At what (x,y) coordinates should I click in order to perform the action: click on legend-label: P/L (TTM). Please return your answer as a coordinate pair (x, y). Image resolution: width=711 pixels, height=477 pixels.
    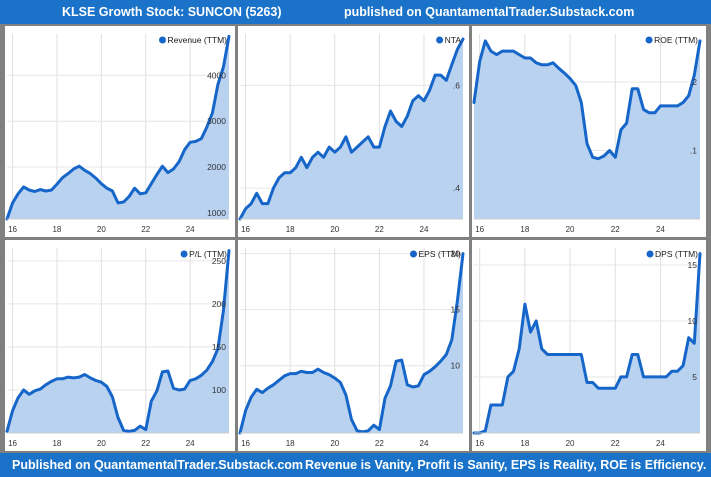
    Looking at the image, I should click on (208, 254).